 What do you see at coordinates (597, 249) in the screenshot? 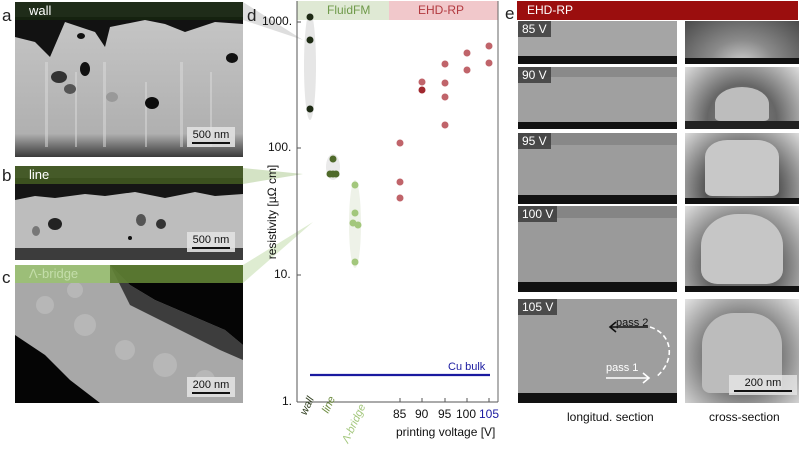
I see `longitudinal-100v: 100 V` at bounding box center [597, 249].